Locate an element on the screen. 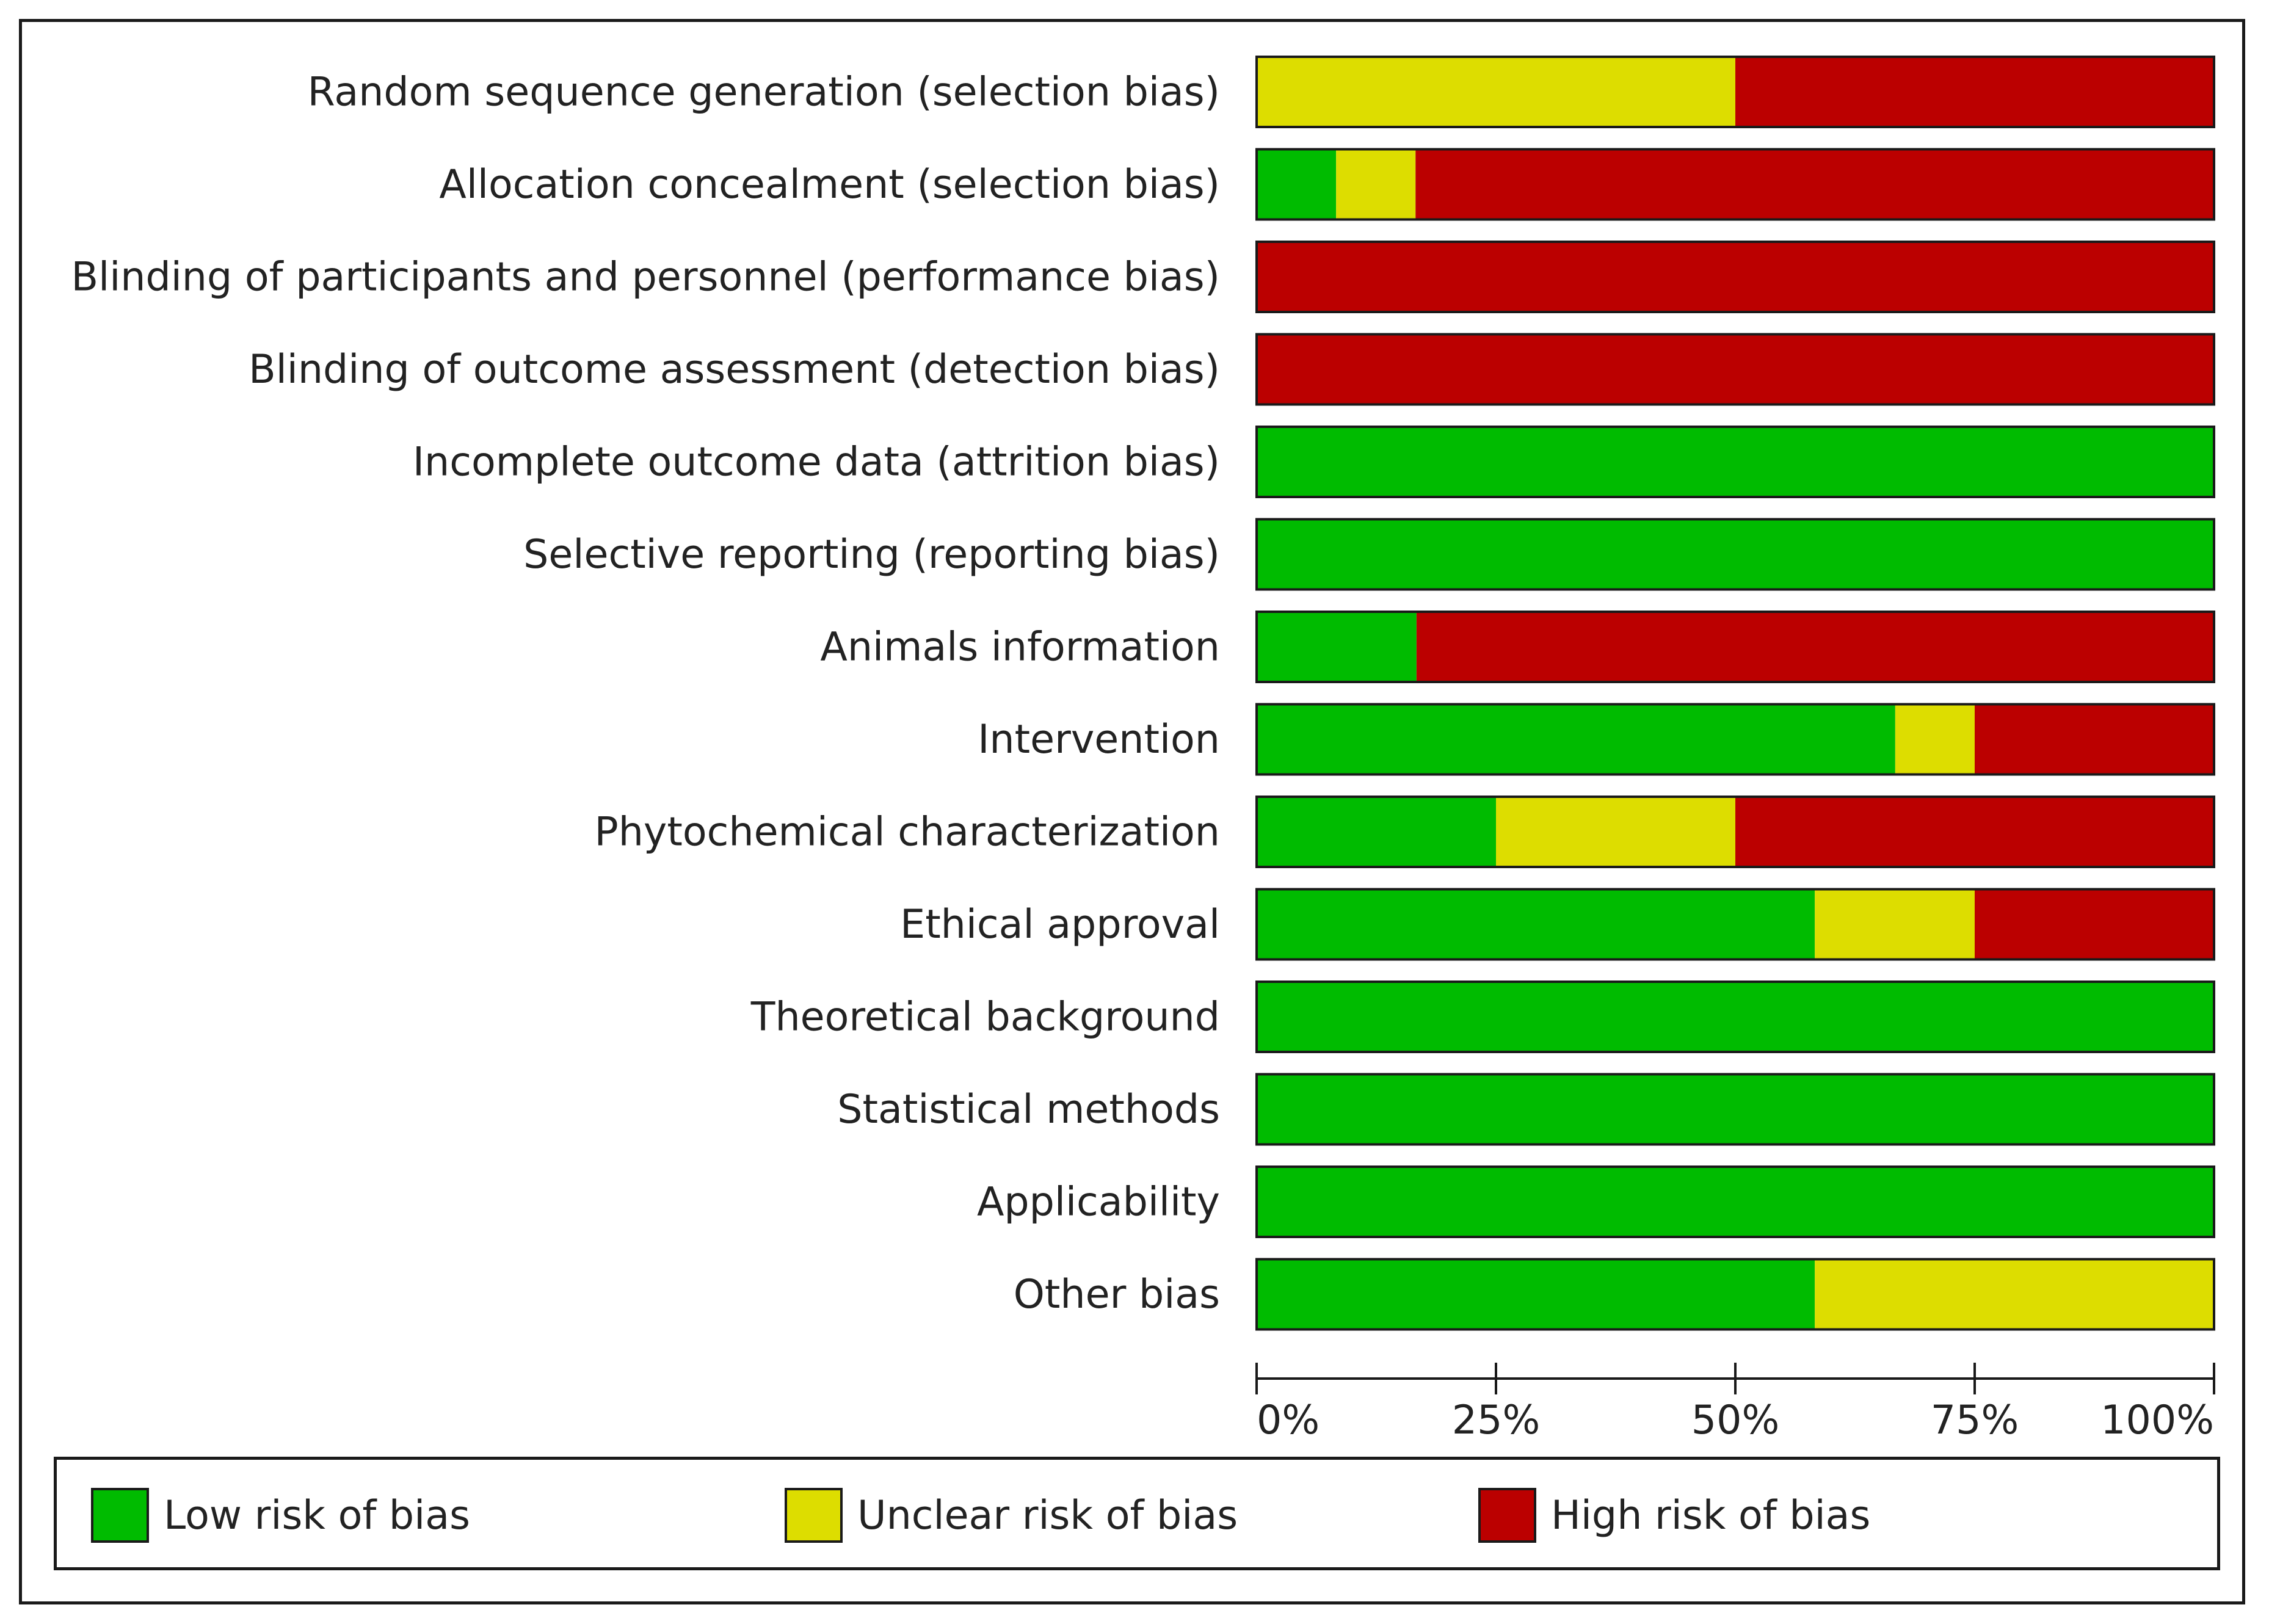 The height and width of the screenshot is (1624, 2269). legend-item-unclear: Unclear risk of bias is located at coordinates (1011, 1516).